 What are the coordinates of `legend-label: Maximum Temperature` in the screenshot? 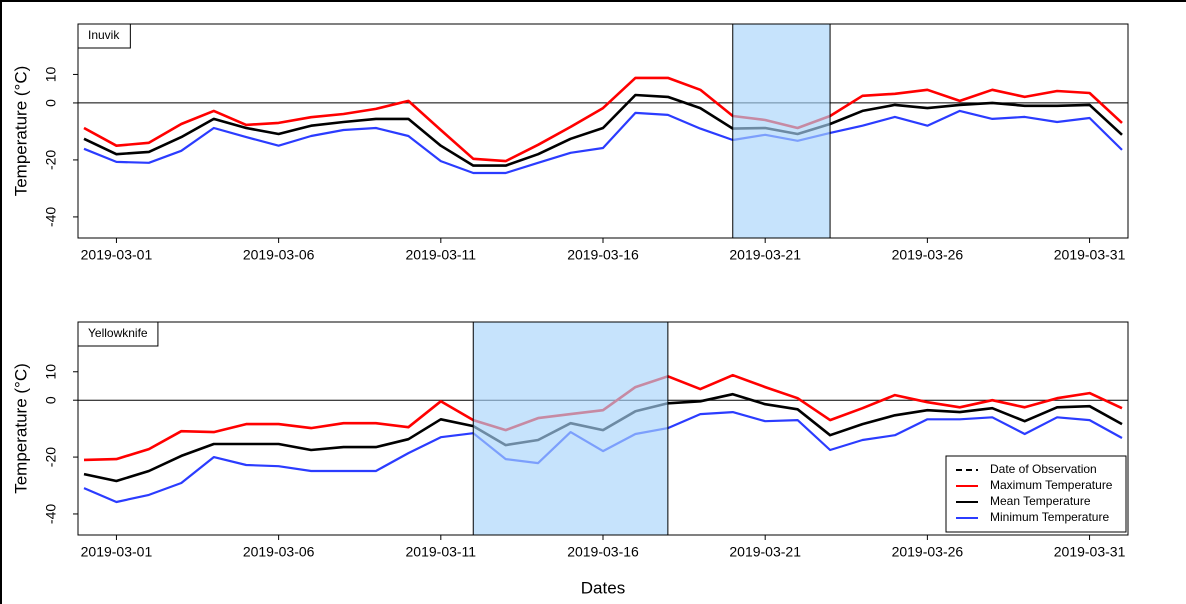 It's located at (1051, 485).